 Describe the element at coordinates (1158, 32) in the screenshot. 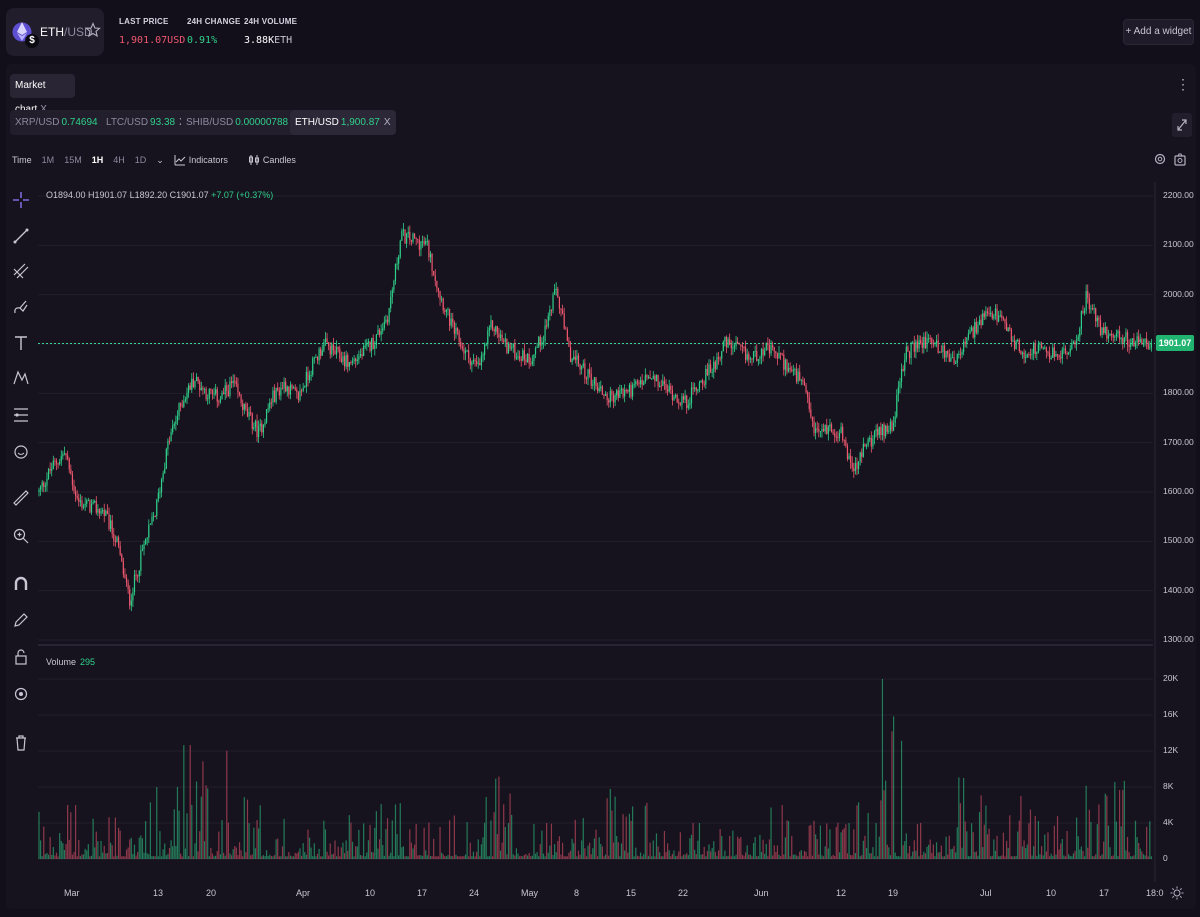

I see `add-widget-button: + Add a widget` at that location.